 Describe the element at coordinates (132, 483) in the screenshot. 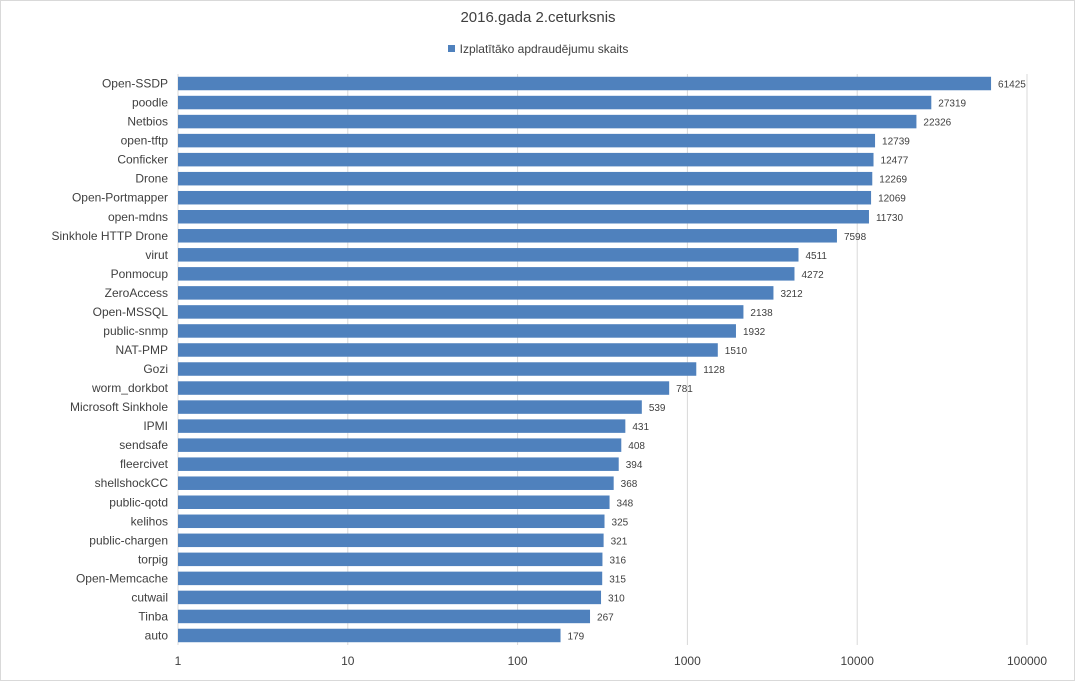

I see `category-label: shellshockCC` at that location.